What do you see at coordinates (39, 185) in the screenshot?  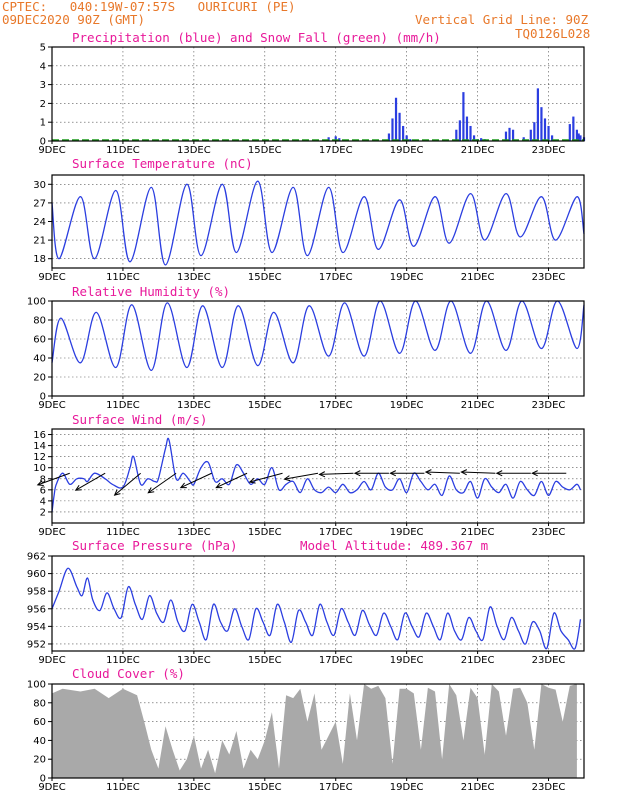 I see `y-tick-label: 30` at bounding box center [39, 185].